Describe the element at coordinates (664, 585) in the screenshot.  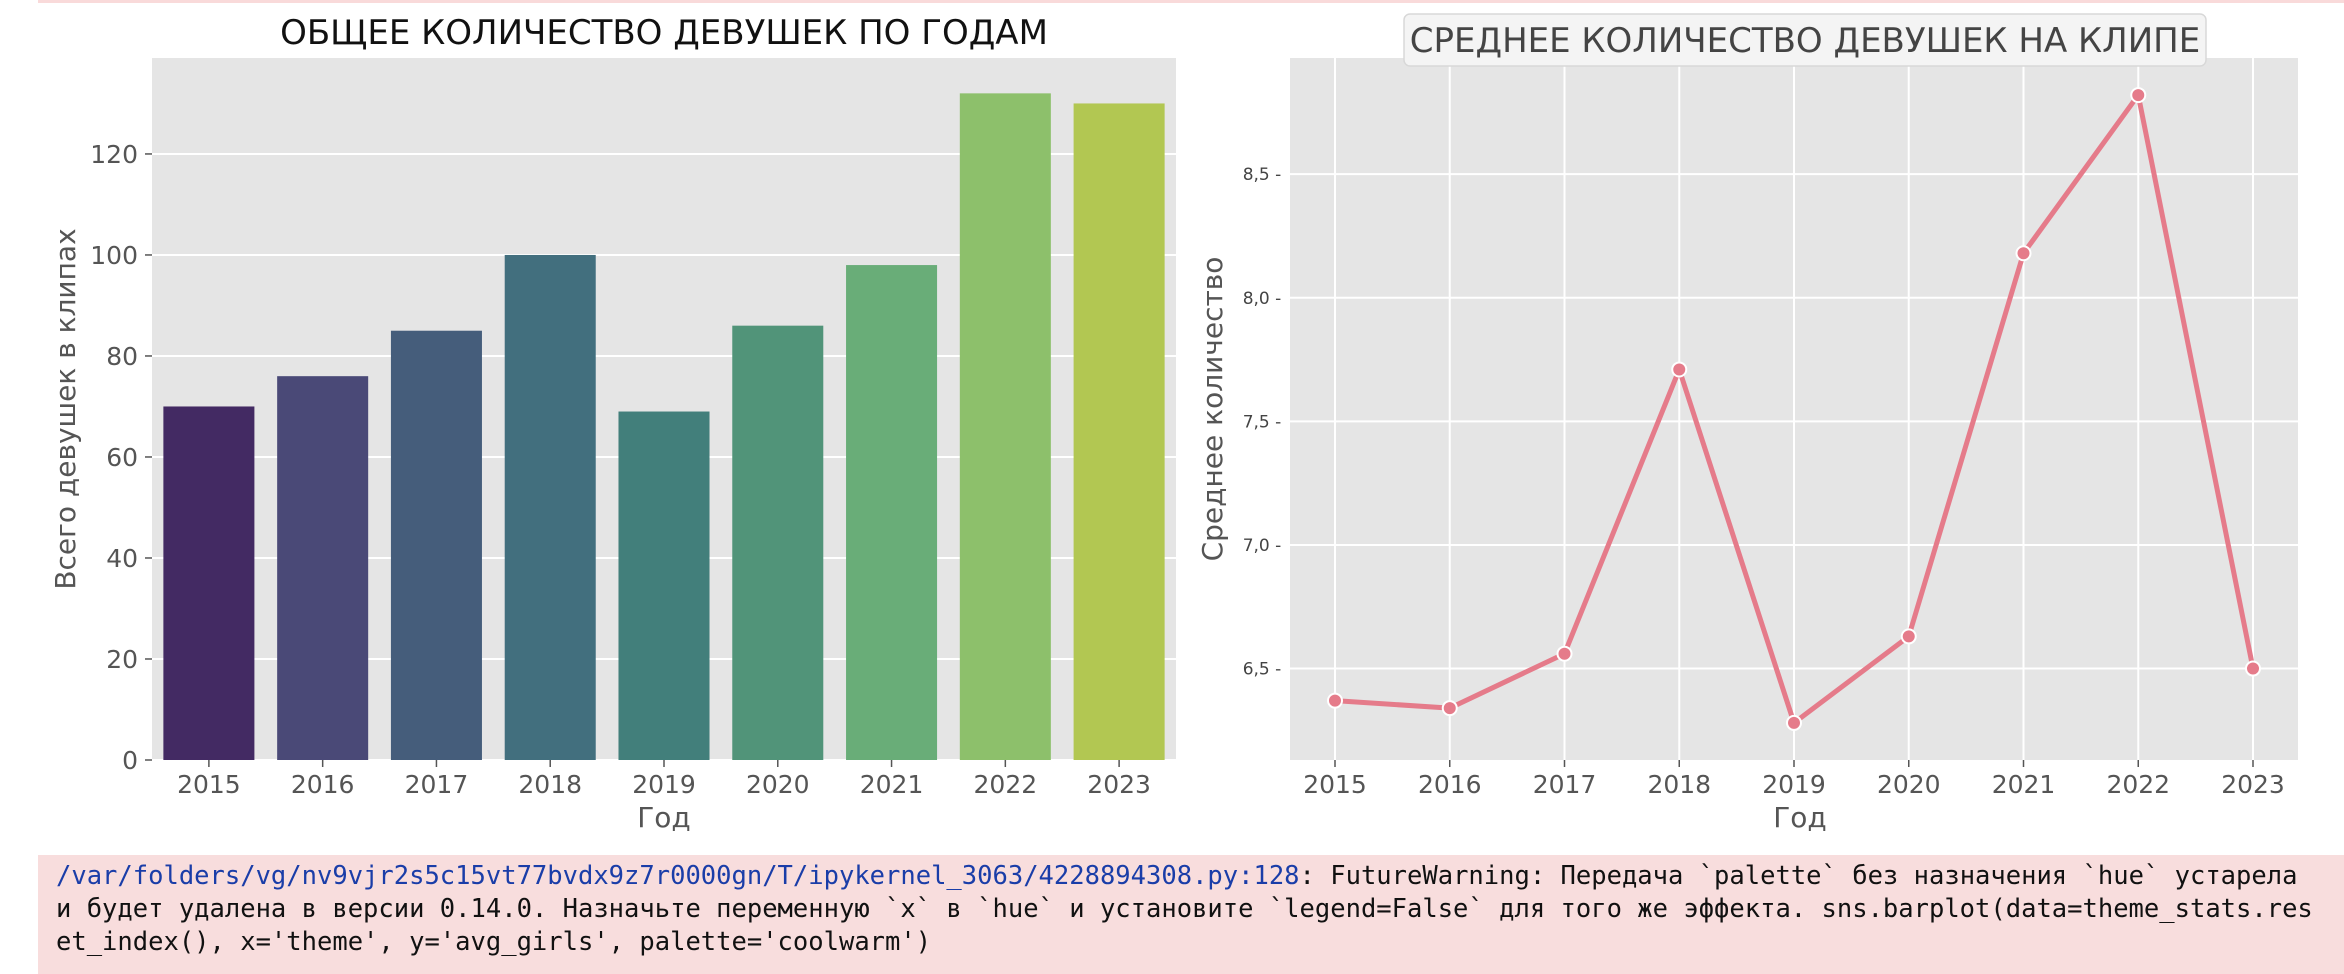
I see `bar-2019` at that location.